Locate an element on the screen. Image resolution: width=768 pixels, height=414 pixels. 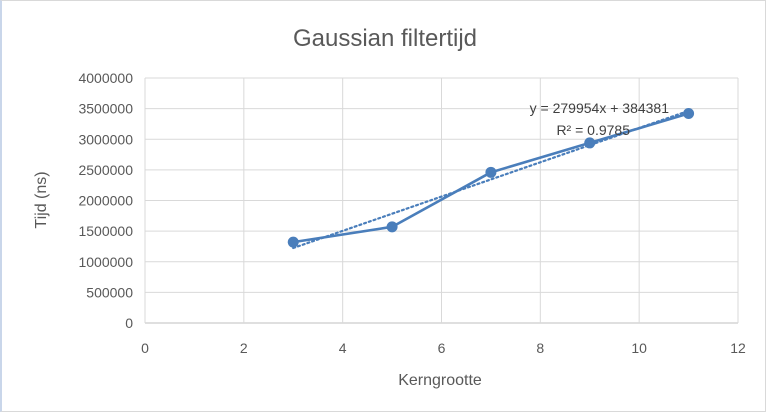
y-tick-label: 0 is located at coordinates (129, 323).